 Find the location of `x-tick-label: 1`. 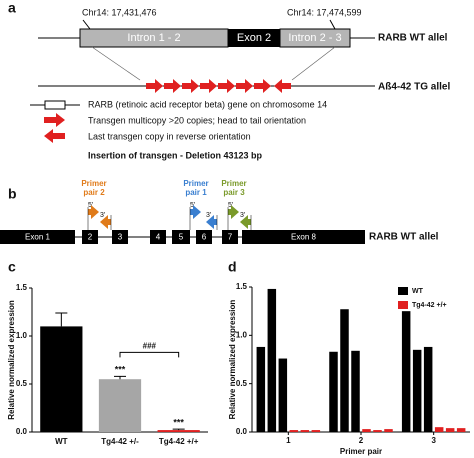

x-tick-label: 1 is located at coordinates (288, 440).